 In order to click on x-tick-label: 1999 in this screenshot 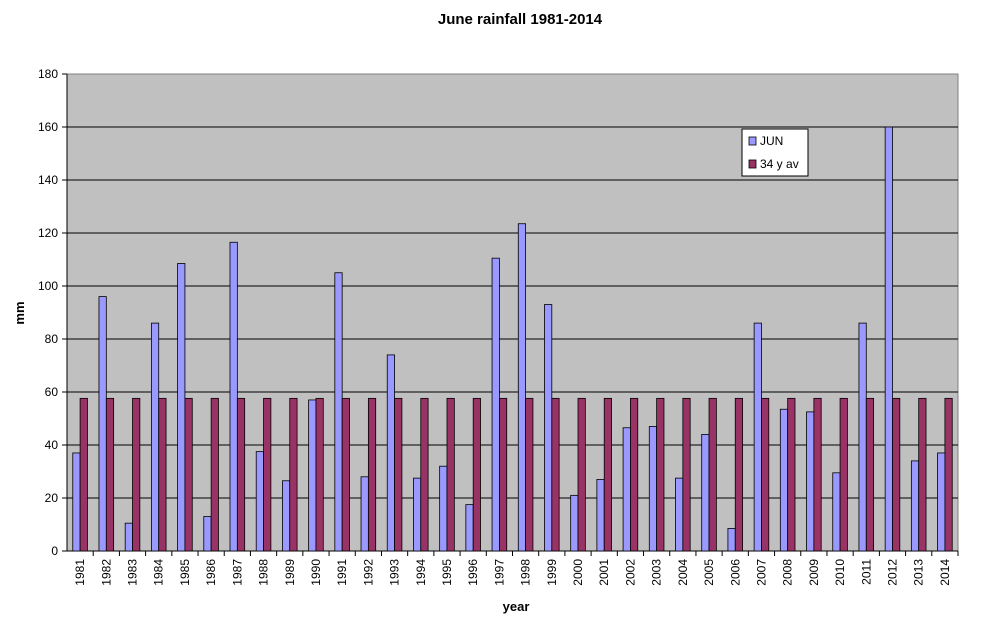, I will do `click(552, 572)`.